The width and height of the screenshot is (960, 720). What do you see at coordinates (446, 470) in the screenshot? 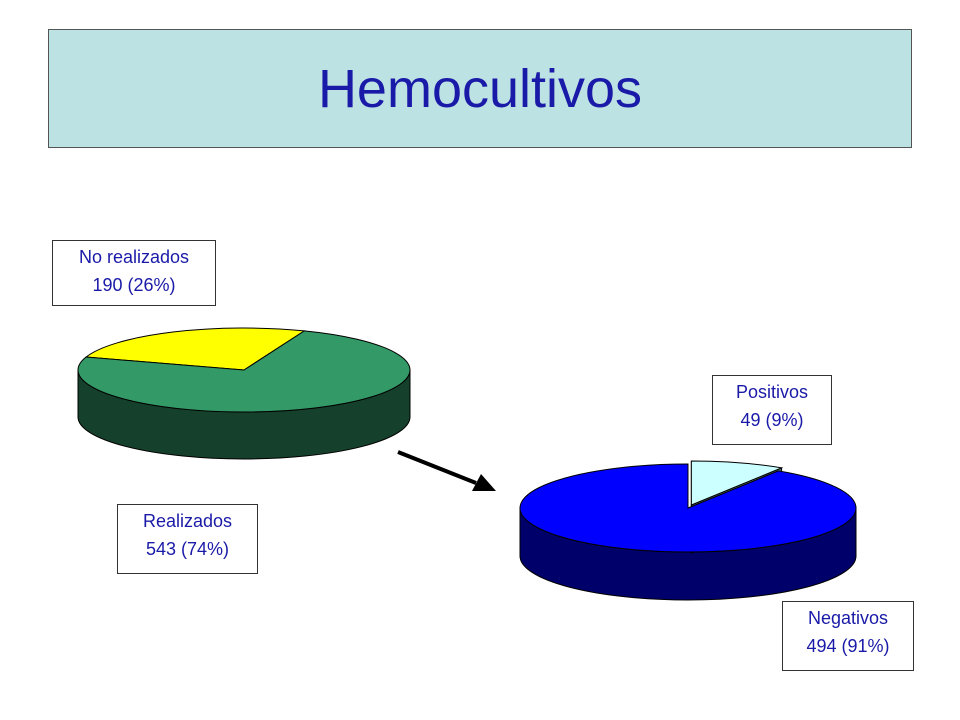
I see `arrow-connector` at bounding box center [446, 470].